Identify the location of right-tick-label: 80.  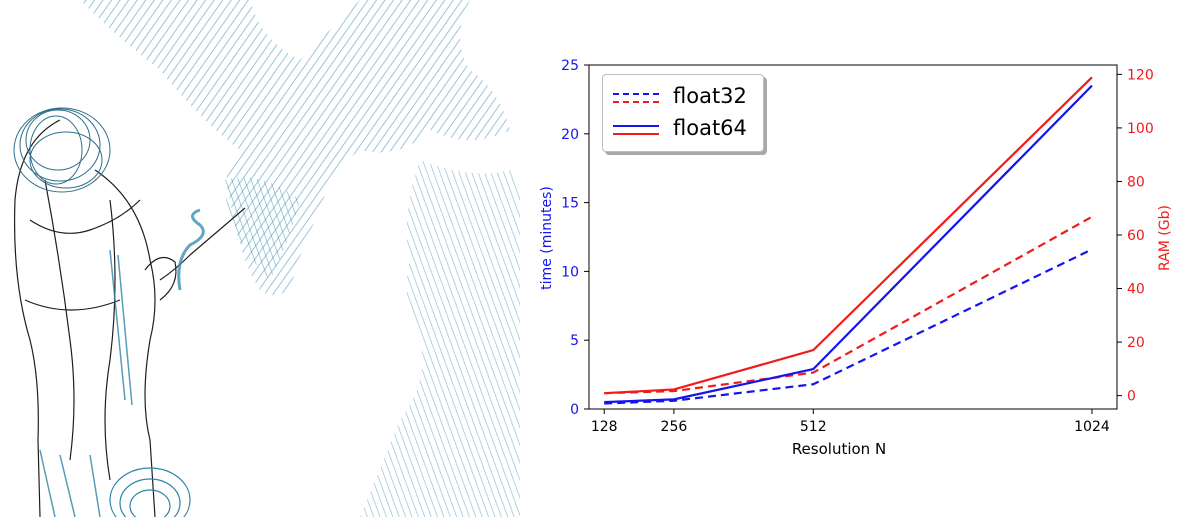
(1136, 182).